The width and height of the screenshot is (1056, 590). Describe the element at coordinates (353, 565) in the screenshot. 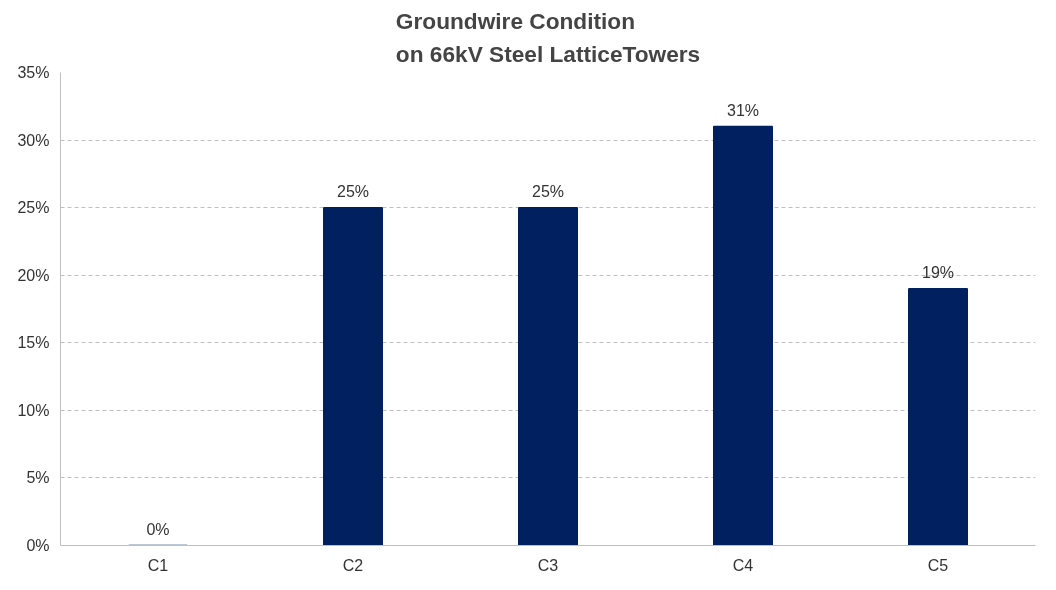

I see `x-tick-label: C2` at that location.